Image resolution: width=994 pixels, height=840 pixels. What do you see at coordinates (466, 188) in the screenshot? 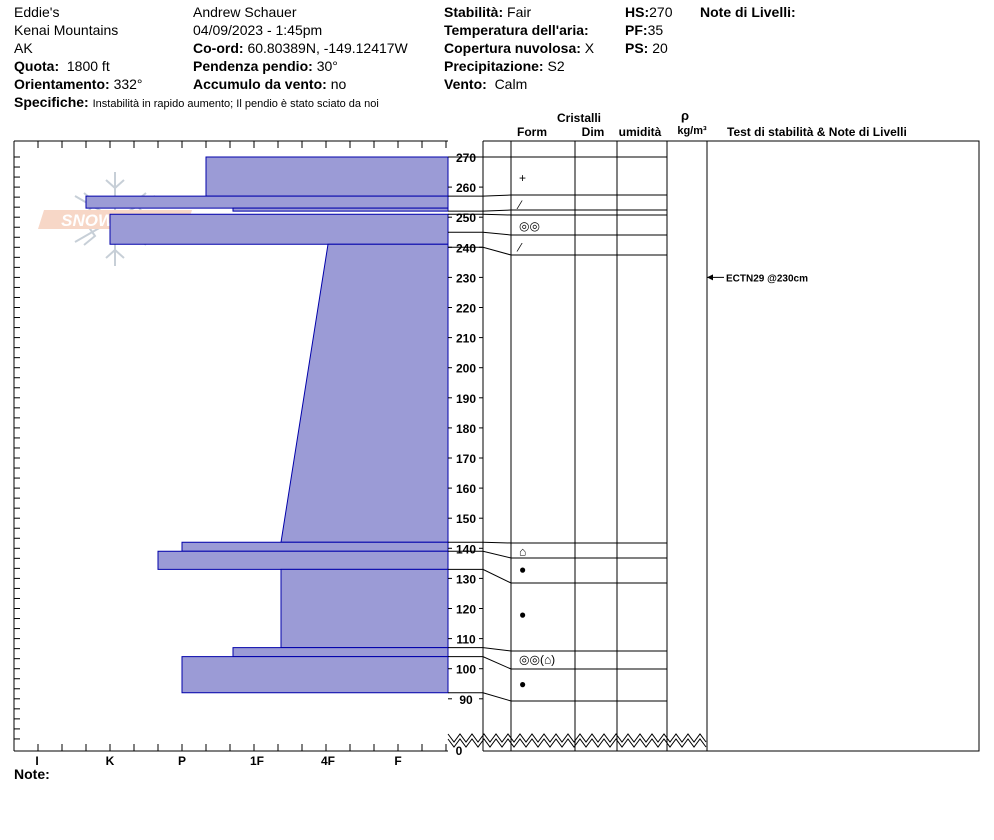
I see `depth-label: 260` at bounding box center [466, 188].